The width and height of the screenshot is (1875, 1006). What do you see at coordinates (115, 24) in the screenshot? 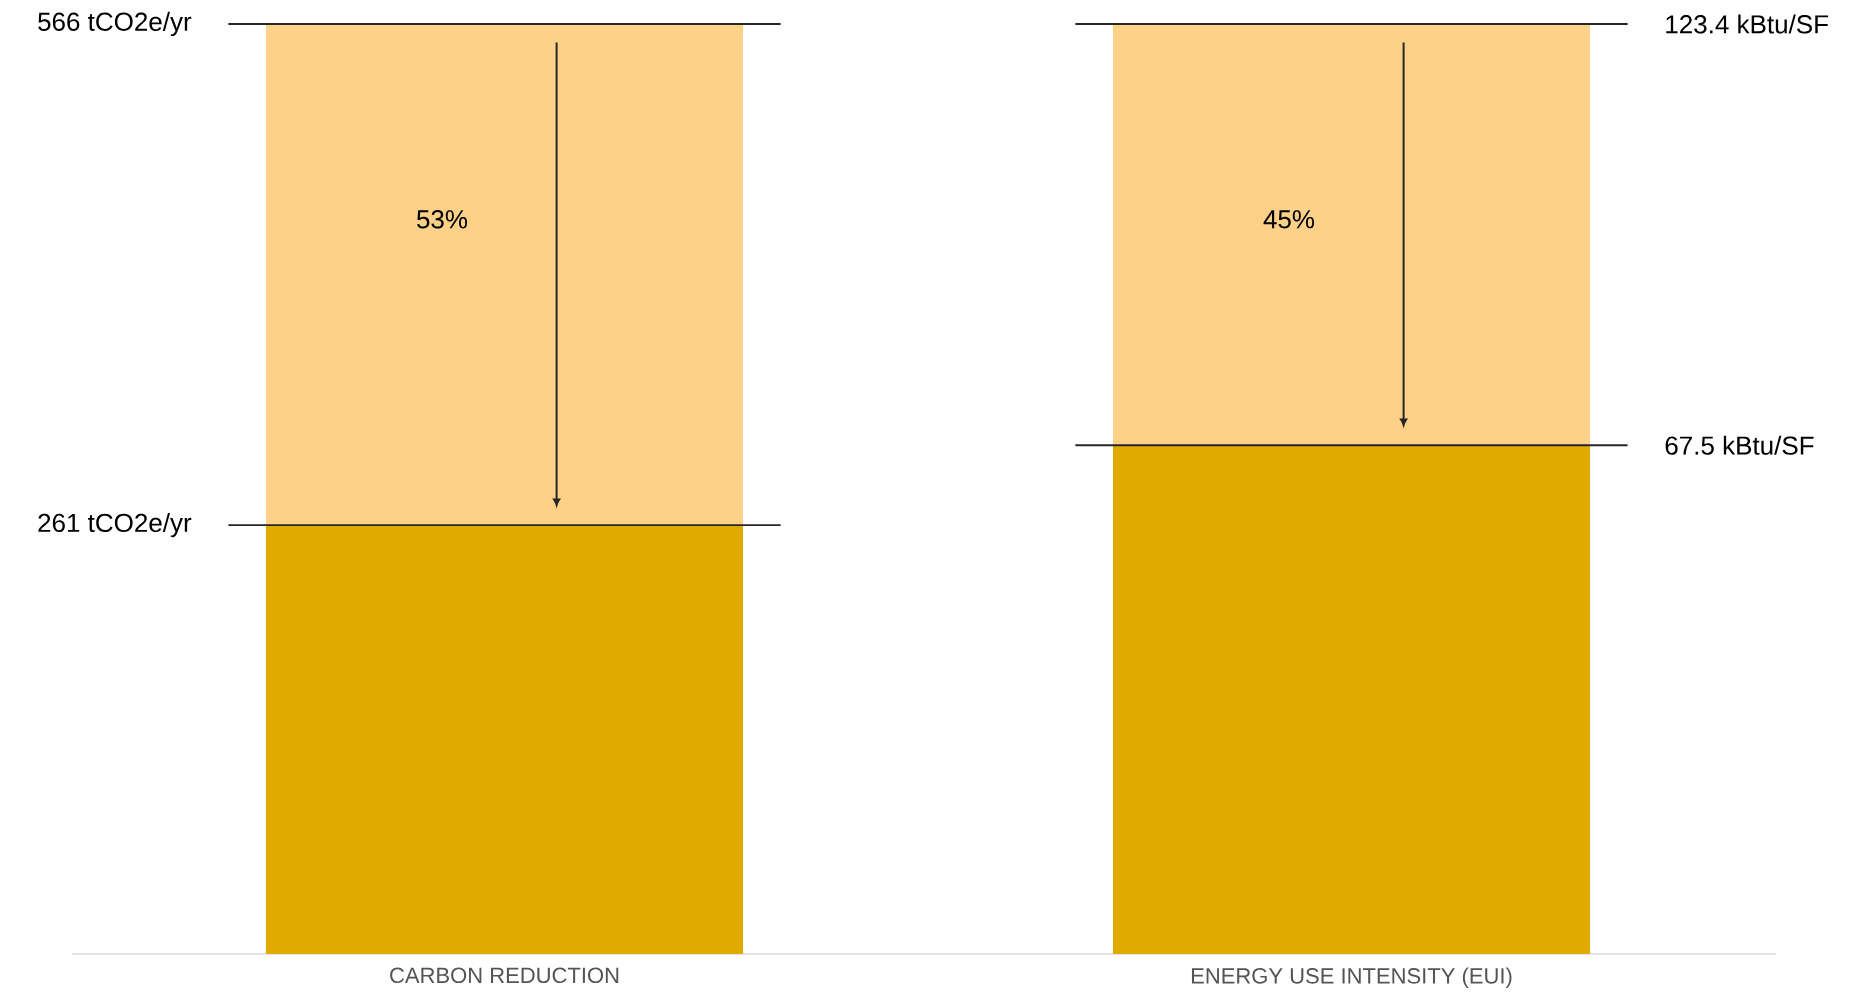
I see `ref-line-label: 566 tCO2e/yr` at bounding box center [115, 24].